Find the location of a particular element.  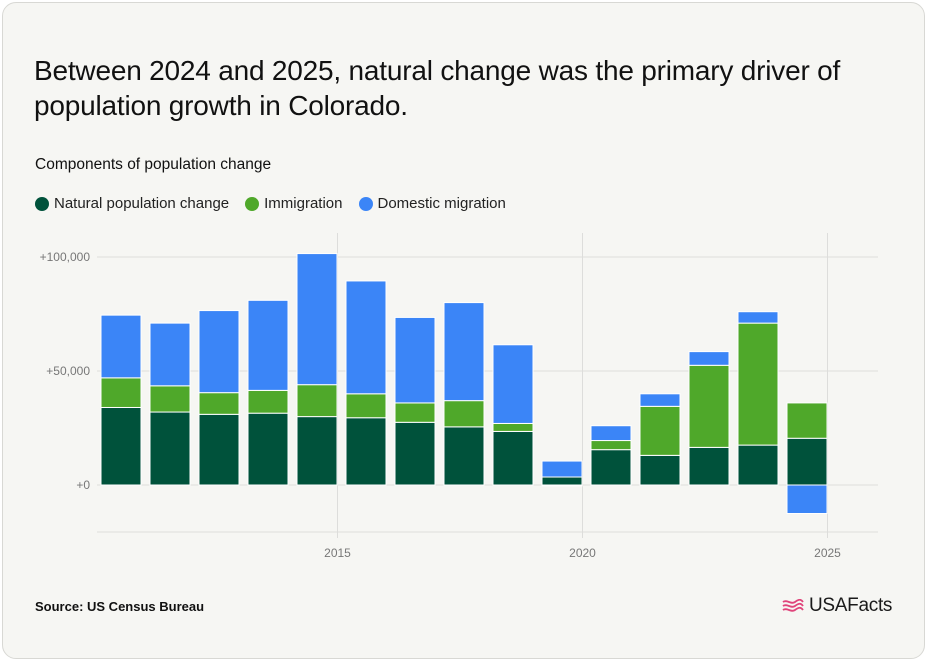

bar-natural-population-change-2019 is located at coordinates (513, 458).